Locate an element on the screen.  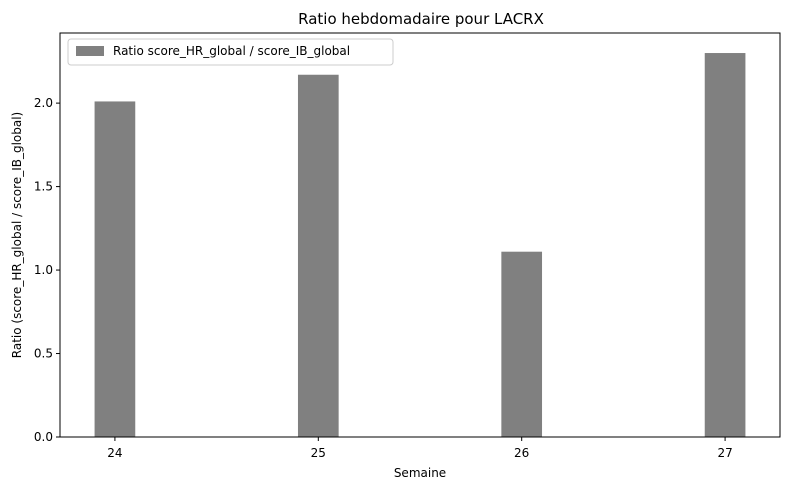
y-tick-label: 1.0 is located at coordinates (43, 270).